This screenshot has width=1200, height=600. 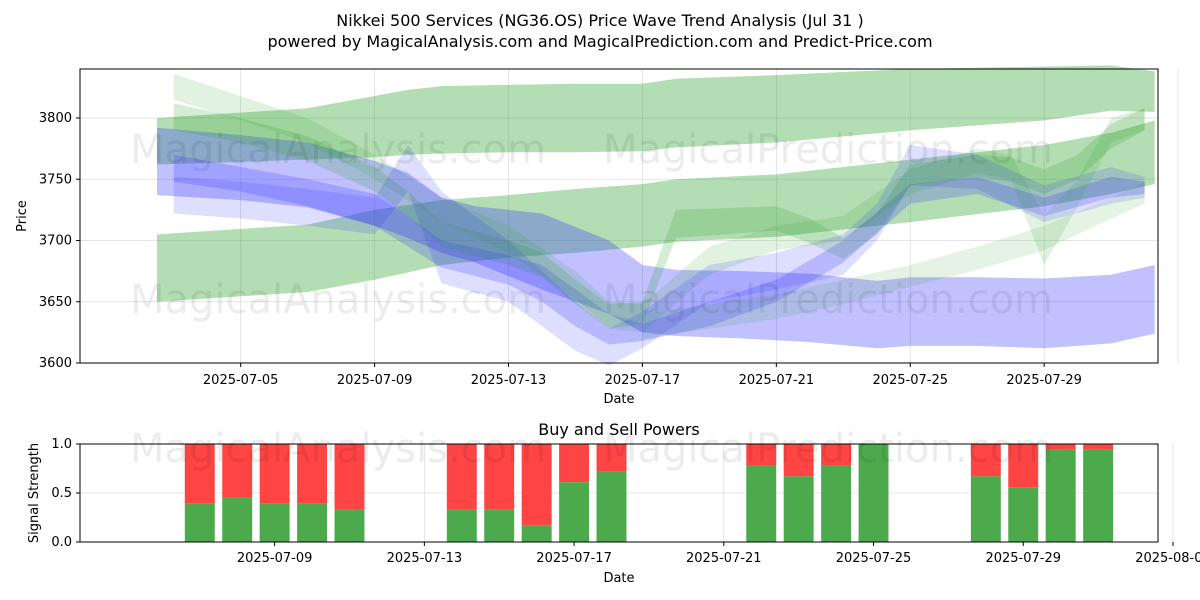 What do you see at coordinates (1167, 558) in the screenshot?
I see `bottom-x-tick-label-2025-08-01: 2025-08-01` at bounding box center [1167, 558].